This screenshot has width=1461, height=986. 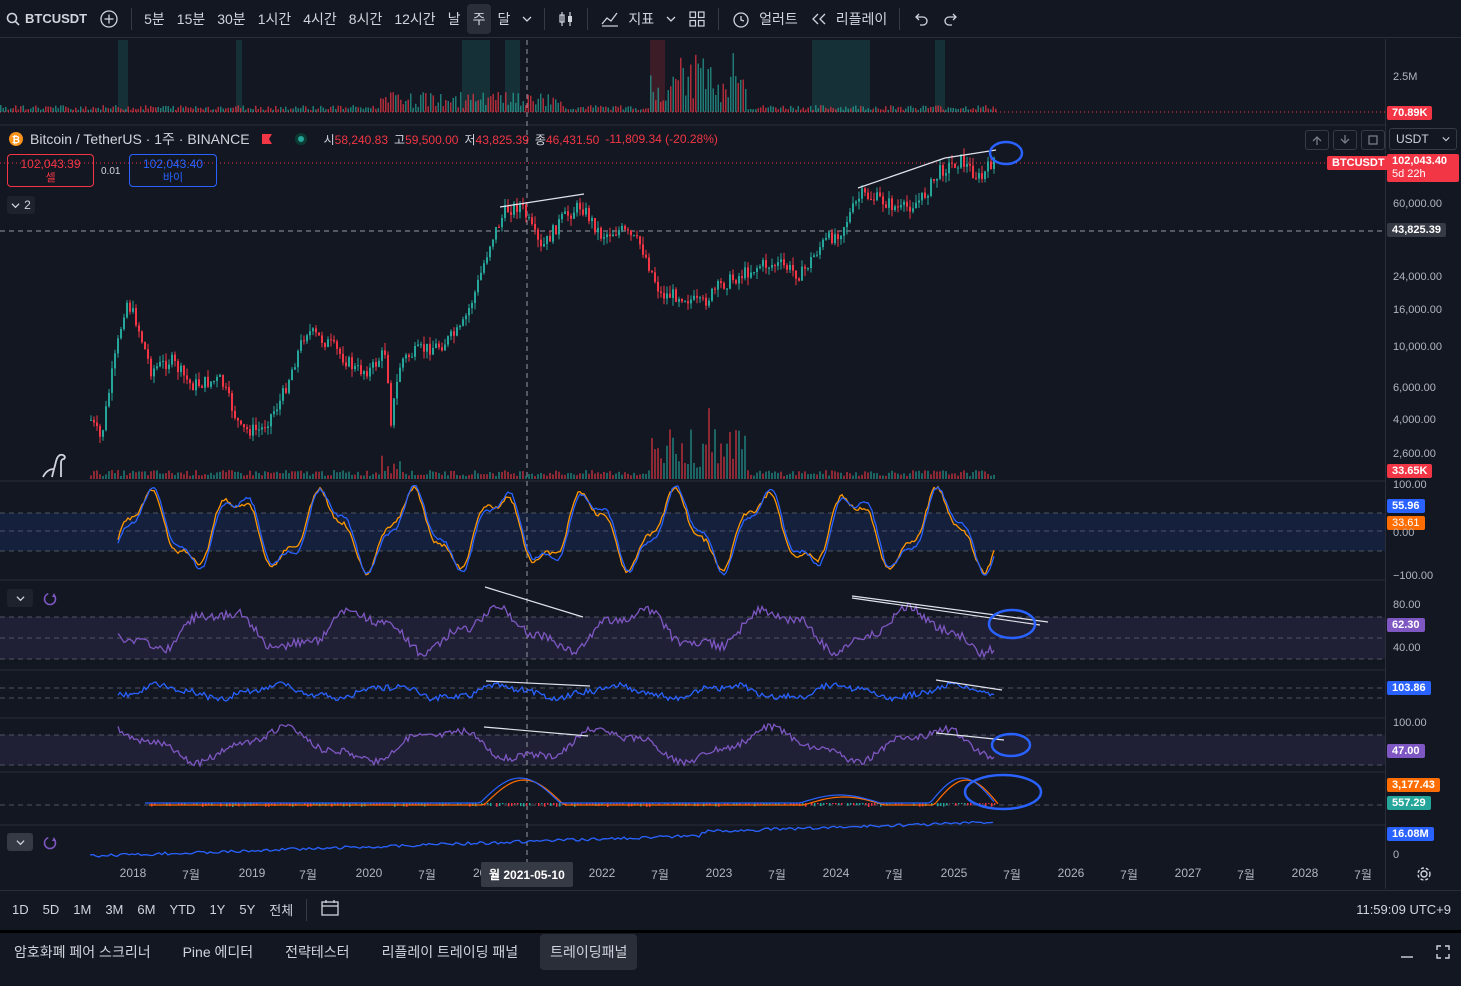 What do you see at coordinates (697, 19) in the screenshot?
I see `layouts-button` at bounding box center [697, 19].